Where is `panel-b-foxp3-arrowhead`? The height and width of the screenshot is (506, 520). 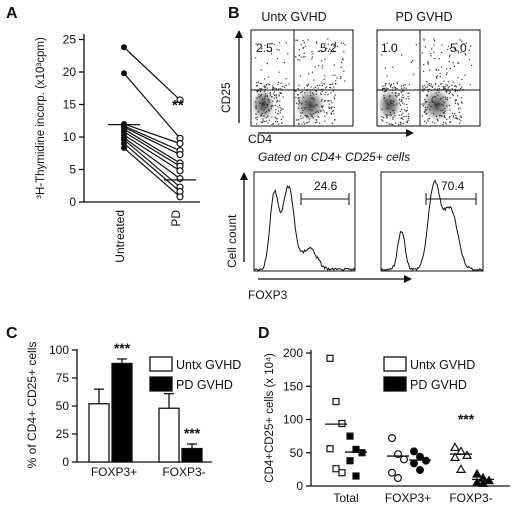 panel-b-foxp3-arrowhead is located at coordinates (408, 279).